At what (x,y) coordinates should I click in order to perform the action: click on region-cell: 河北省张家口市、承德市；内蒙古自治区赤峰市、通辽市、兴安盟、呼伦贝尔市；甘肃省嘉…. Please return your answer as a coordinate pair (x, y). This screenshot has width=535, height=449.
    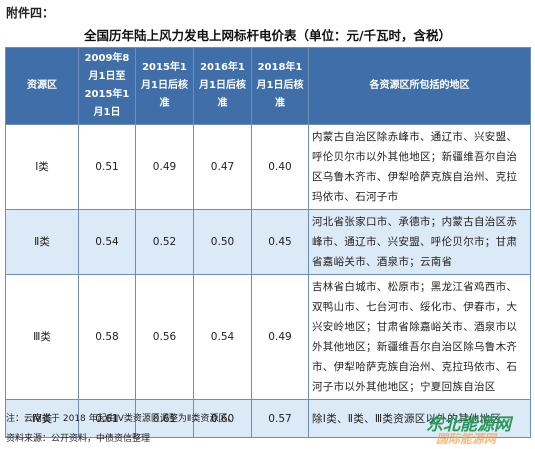
    Looking at the image, I should click on (419, 242).